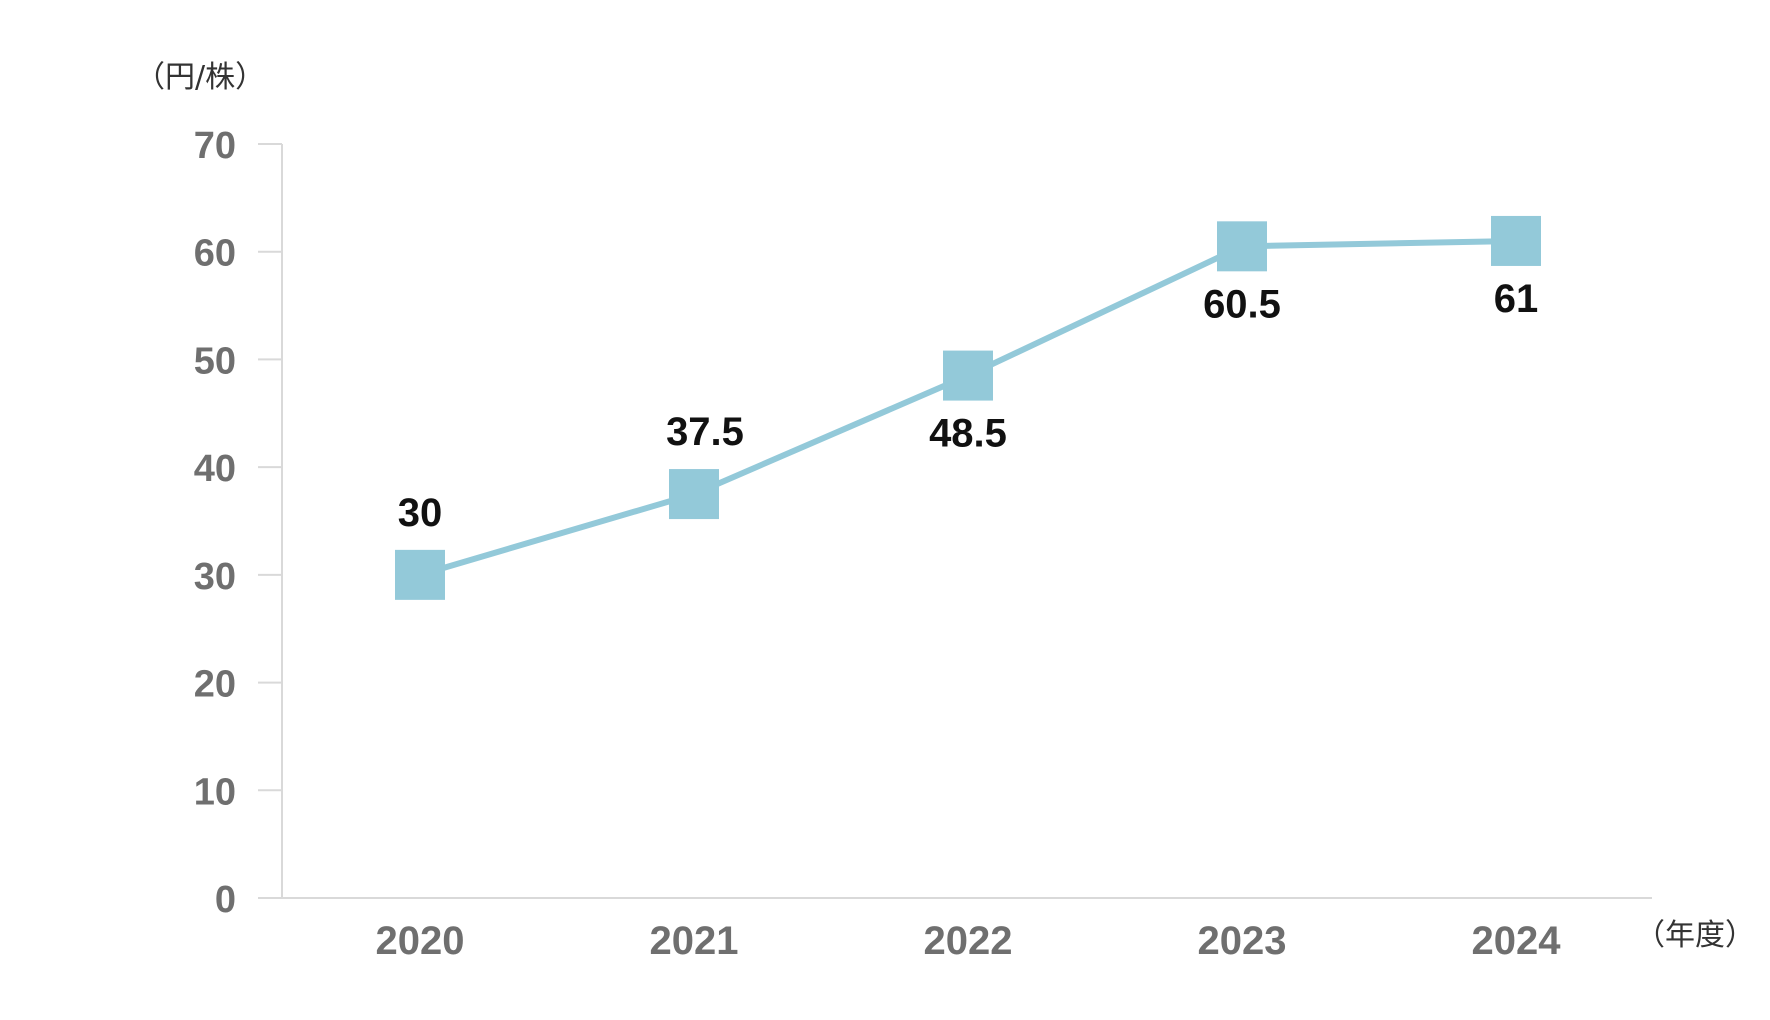 Image resolution: width=1770 pixels, height=1020 pixels. What do you see at coordinates (1242, 304) in the screenshot?
I see `data-label: 60.5` at bounding box center [1242, 304].